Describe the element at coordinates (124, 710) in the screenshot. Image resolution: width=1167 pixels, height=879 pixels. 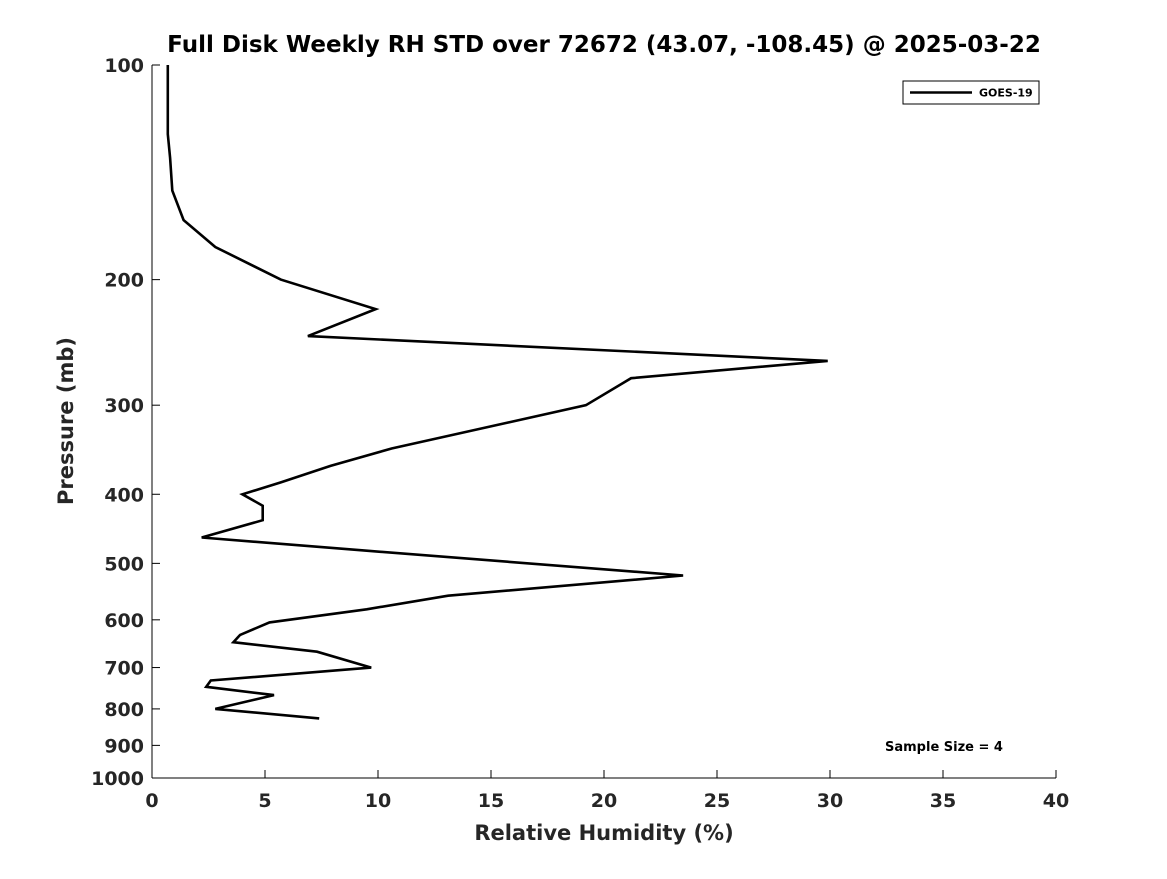
I see `y-tick-label: 800` at that location.